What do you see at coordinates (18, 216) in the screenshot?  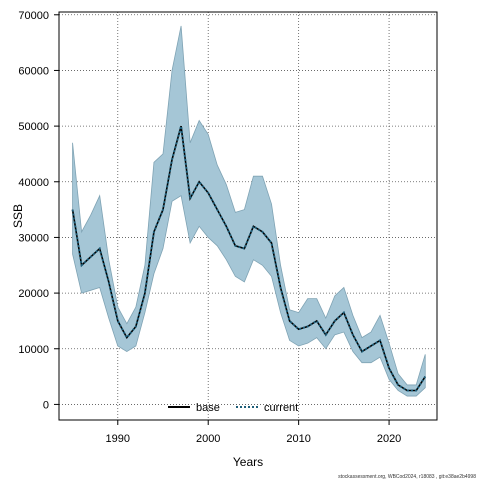 I see `y-axis-title: SSB` at bounding box center [18, 216].